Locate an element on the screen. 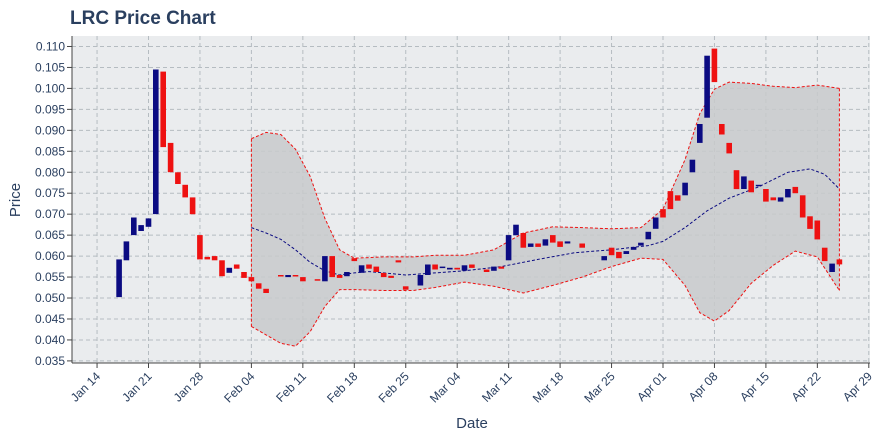 The image size is (880, 440). x-tick-label: Mar 25 is located at coordinates (599, 387).